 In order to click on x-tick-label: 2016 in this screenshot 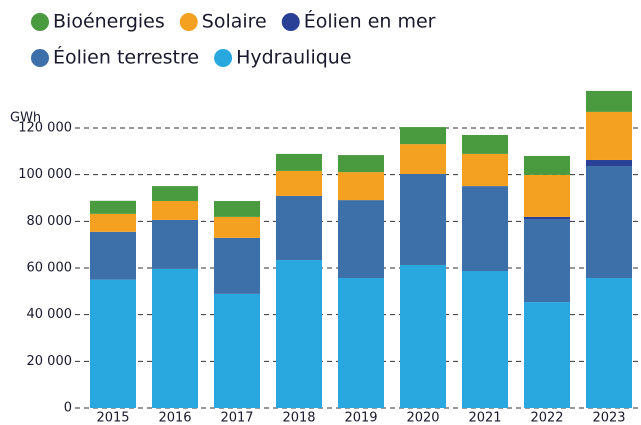, I will do `click(174, 418)`.